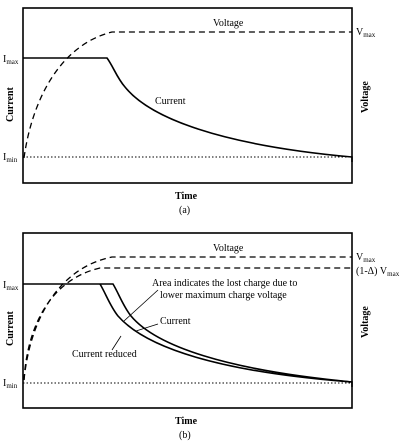  I want to click on panel-a-current-axis-label: Current, so click(10, 104).